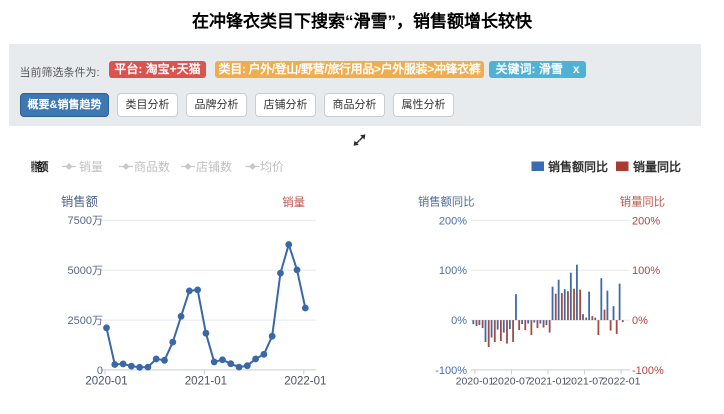 The height and width of the screenshot is (414, 724). I want to click on svg-text: 2021-07, so click(584, 382).